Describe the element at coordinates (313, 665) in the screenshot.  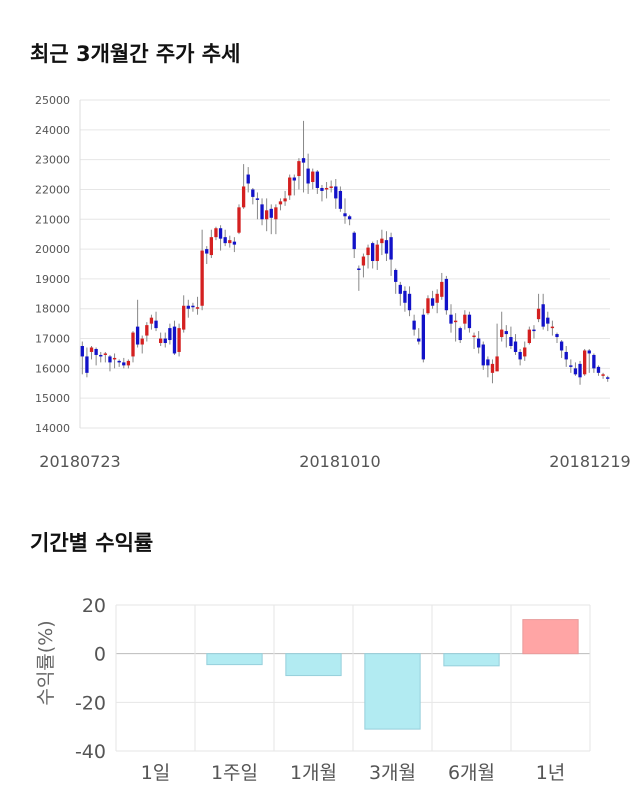
I see `returns-bar` at that location.